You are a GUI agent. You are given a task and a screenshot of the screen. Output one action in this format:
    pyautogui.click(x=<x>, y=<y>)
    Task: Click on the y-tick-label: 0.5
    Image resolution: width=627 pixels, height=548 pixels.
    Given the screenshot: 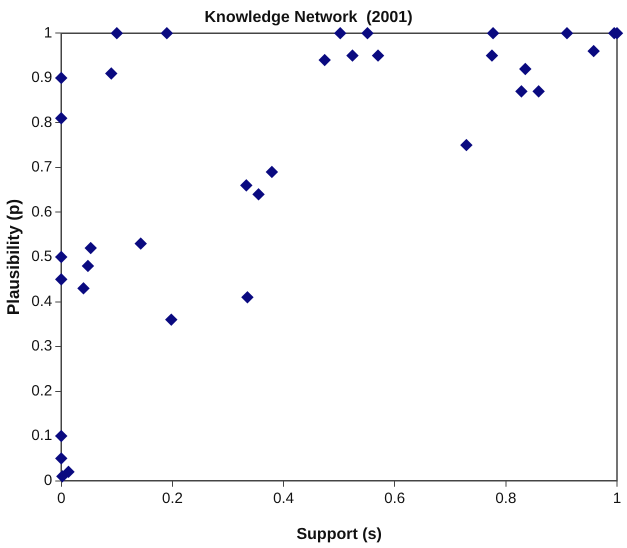 What is the action you would take?
    pyautogui.click(x=41, y=257)
    